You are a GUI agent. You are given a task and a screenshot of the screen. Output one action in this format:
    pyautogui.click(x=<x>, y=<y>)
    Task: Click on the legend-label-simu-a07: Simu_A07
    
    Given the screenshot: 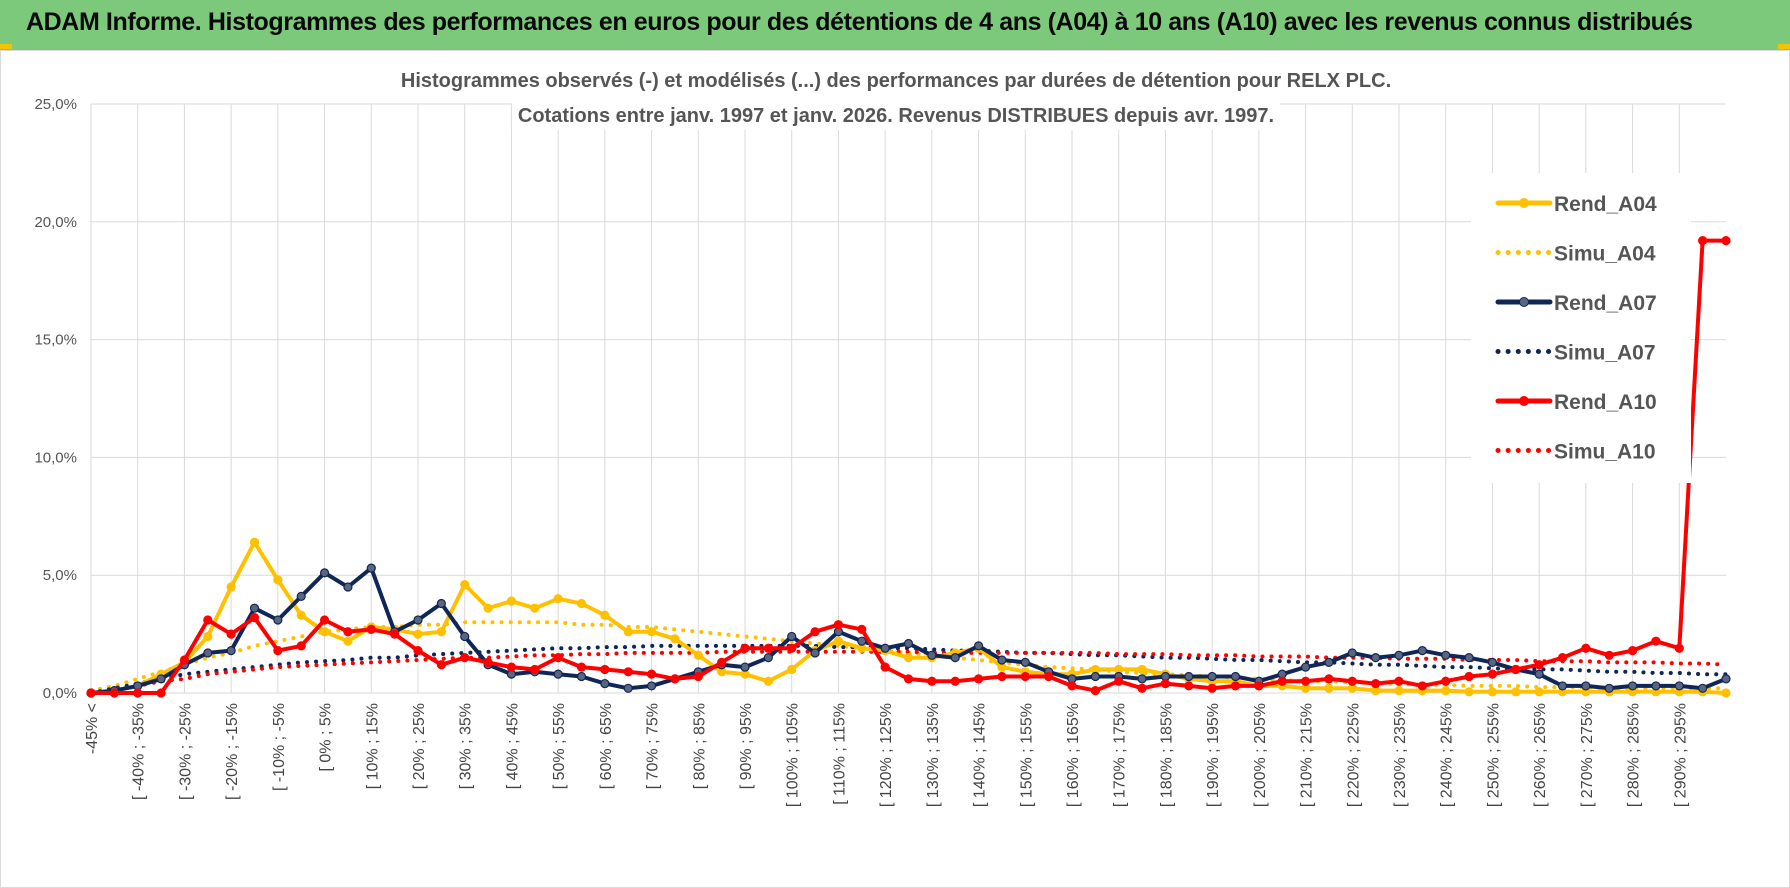 What is the action you would take?
    pyautogui.click(x=1605, y=353)
    